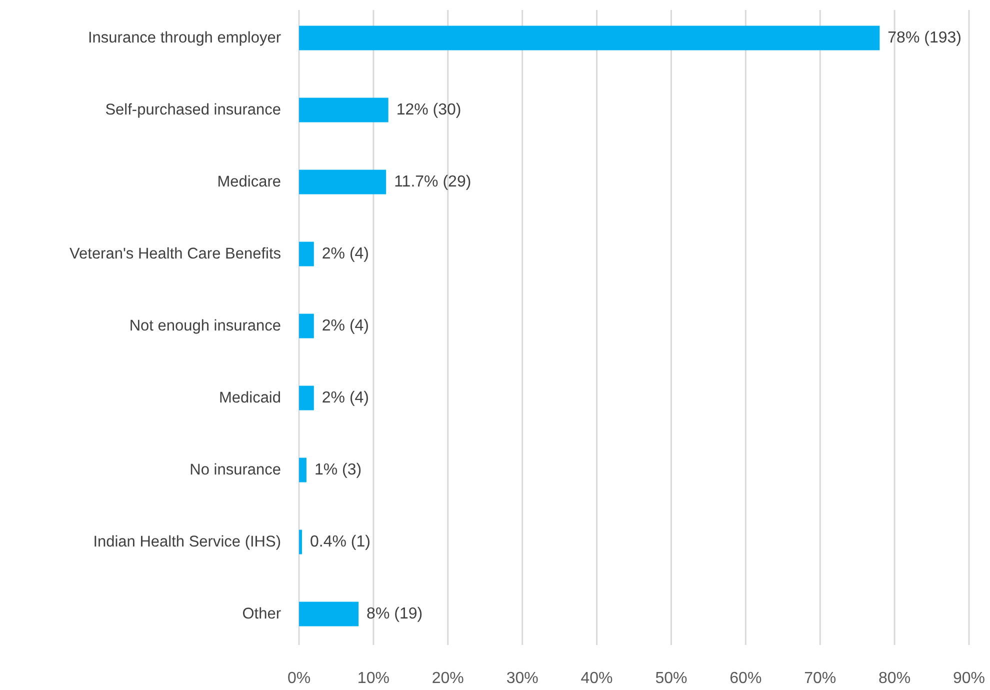 Image resolution: width=990 pixels, height=690 pixels. Describe the element at coordinates (261, 614) in the screenshot. I see `y-tick-label: Other` at that location.